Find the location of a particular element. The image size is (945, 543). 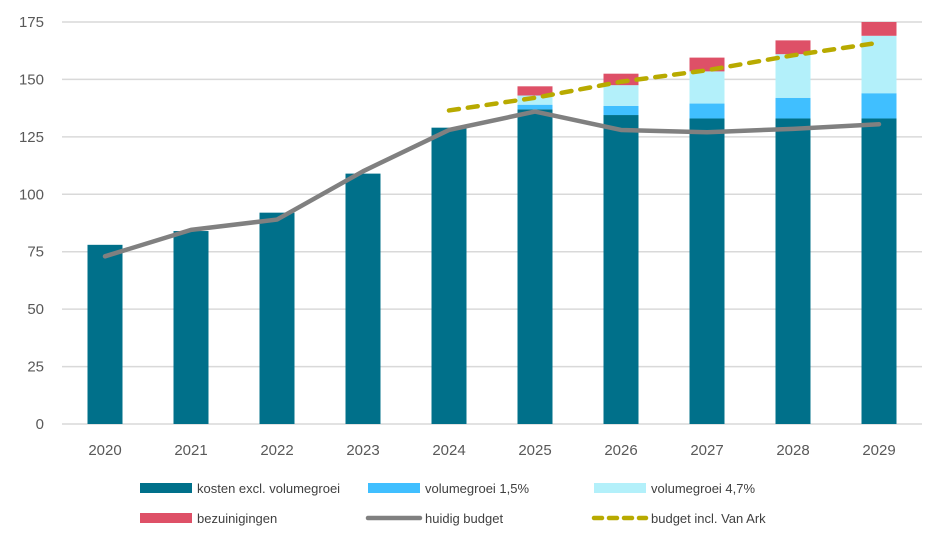

x-tick-label: 2024 is located at coordinates (448, 450).